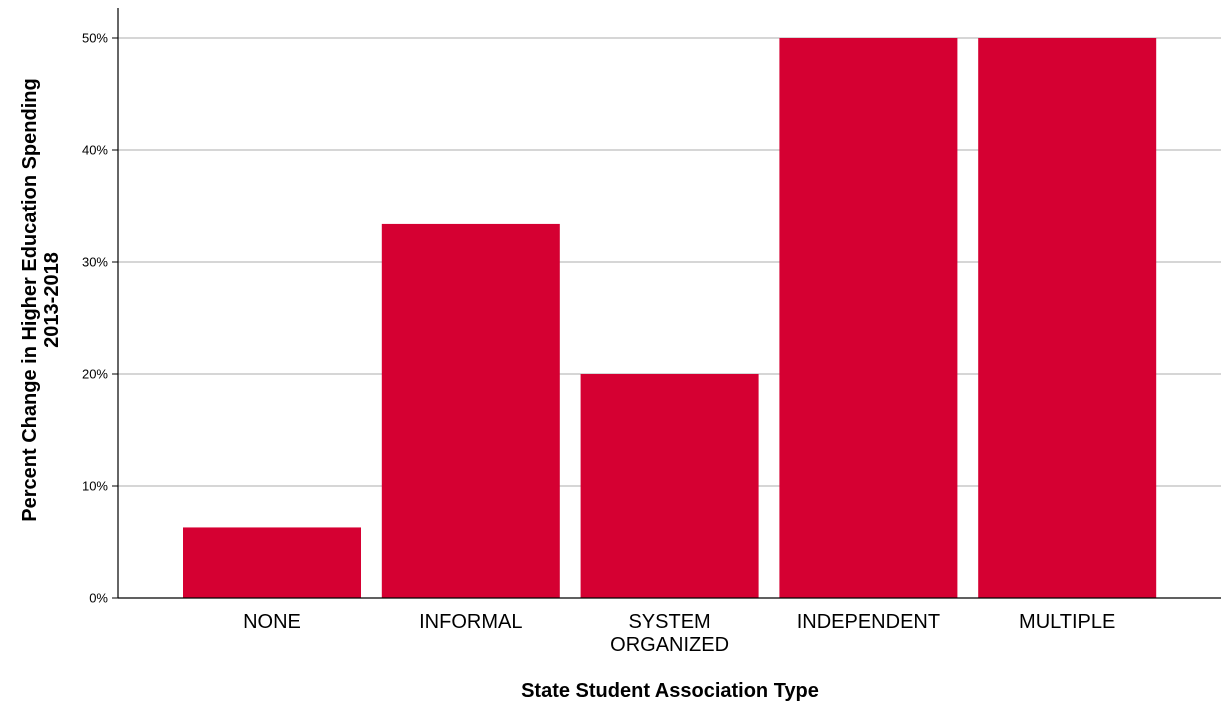  I want to click on y-axis-title-line: 2013-2018, so click(52, 300).